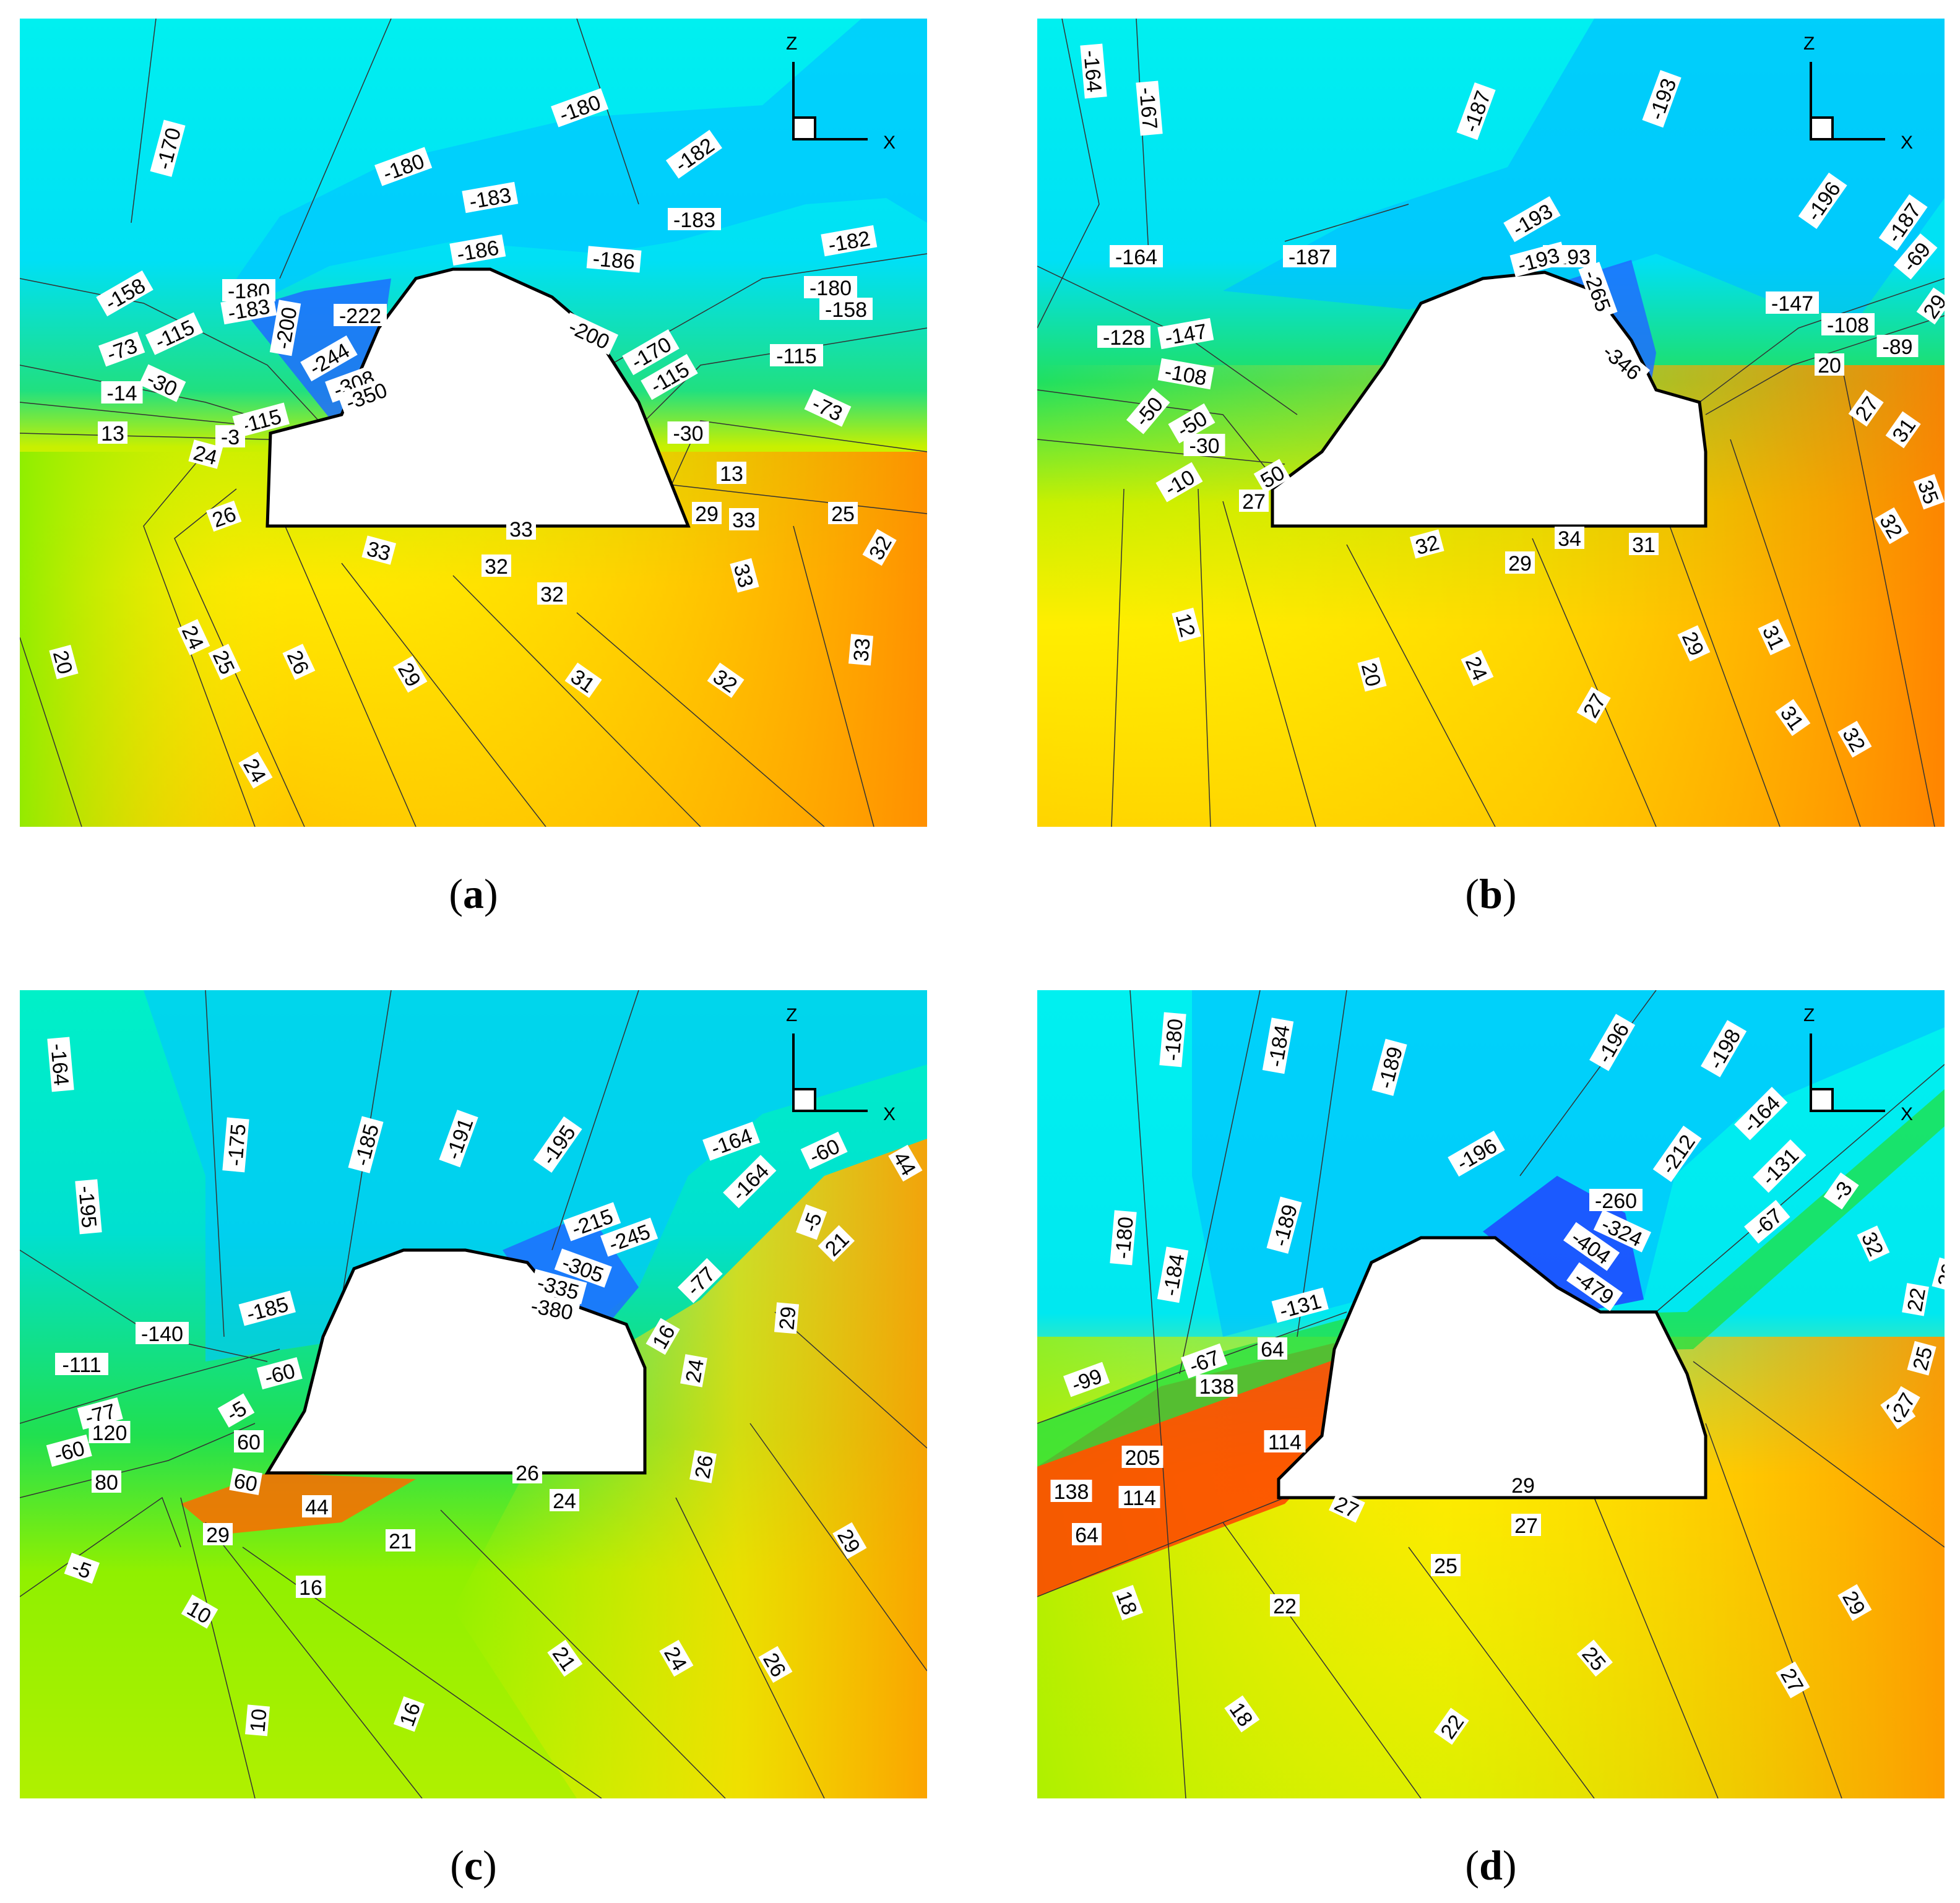 The height and width of the screenshot is (1903, 1960). I want to click on svg-text: -195, so click(87, 1207).